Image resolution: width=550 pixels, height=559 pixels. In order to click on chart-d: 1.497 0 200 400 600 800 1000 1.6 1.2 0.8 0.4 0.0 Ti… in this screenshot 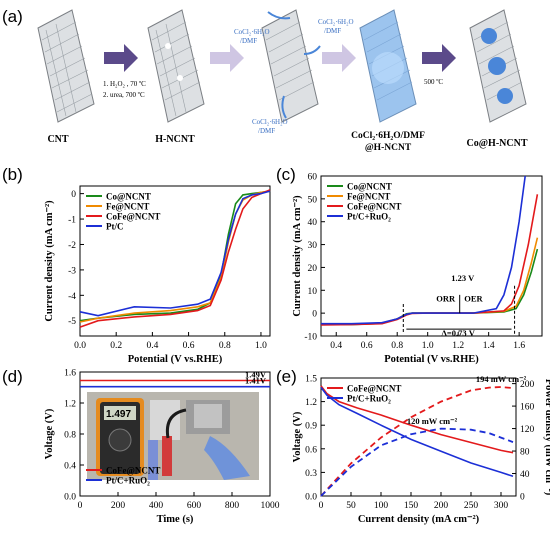, I will do `click(162, 447)`.